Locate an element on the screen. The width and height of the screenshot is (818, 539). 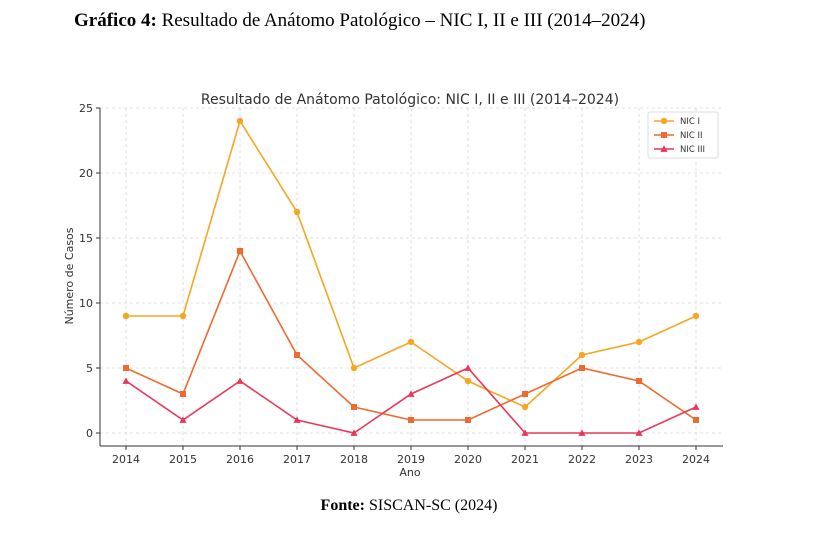
x-tick-label: 2018 is located at coordinates (354, 459).